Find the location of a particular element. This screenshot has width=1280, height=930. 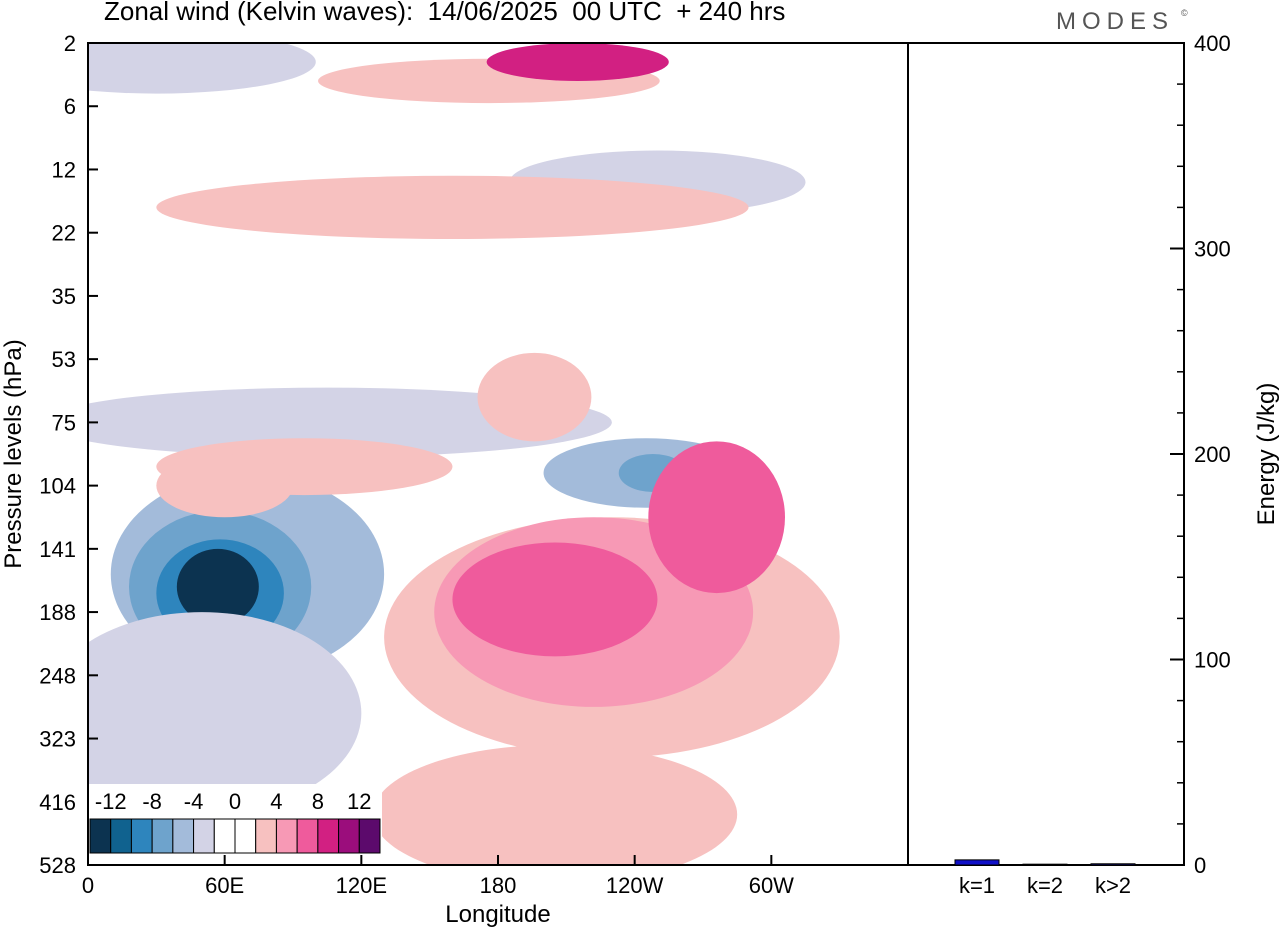

y-tick-label: 35 is located at coordinates (64, 296).